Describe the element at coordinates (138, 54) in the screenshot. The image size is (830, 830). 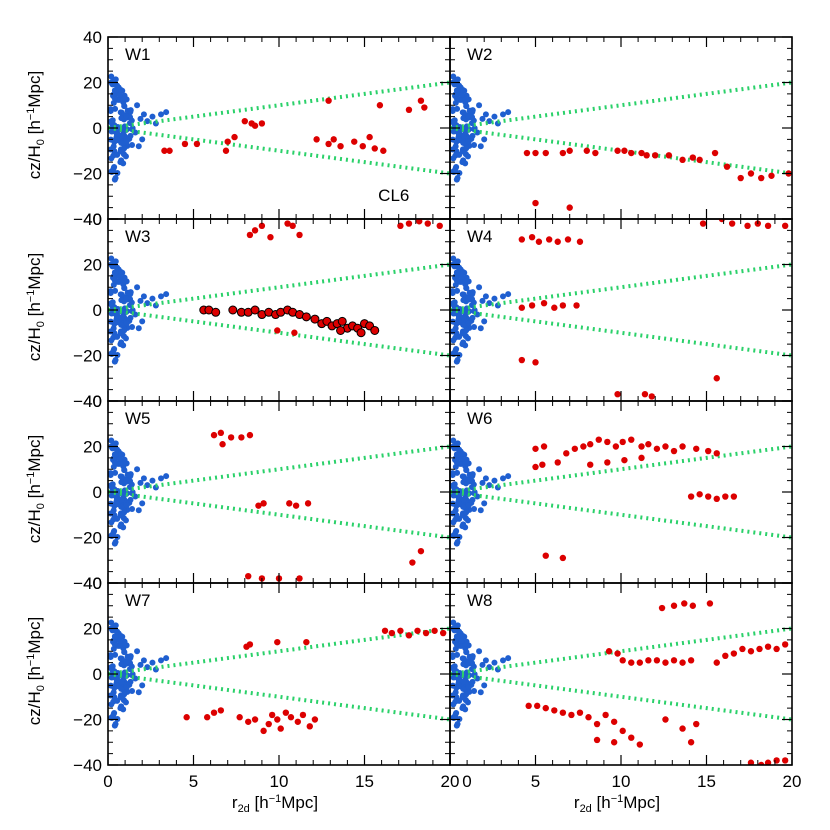
I see `panel-label: W1` at that location.